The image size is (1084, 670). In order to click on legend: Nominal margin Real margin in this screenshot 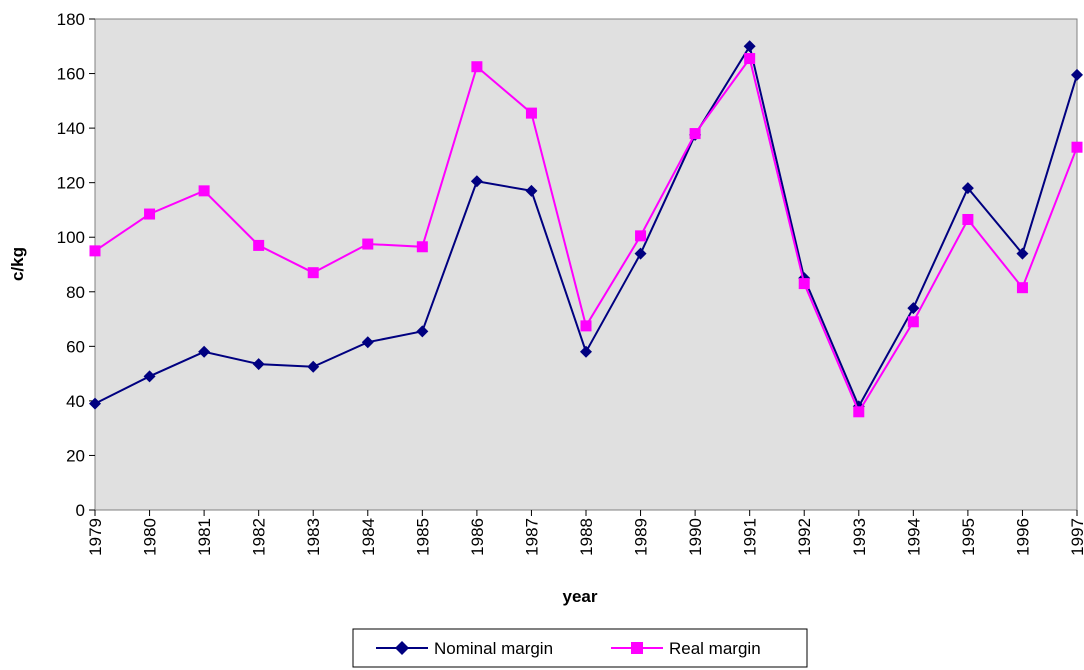, I will do `click(580, 648)`.